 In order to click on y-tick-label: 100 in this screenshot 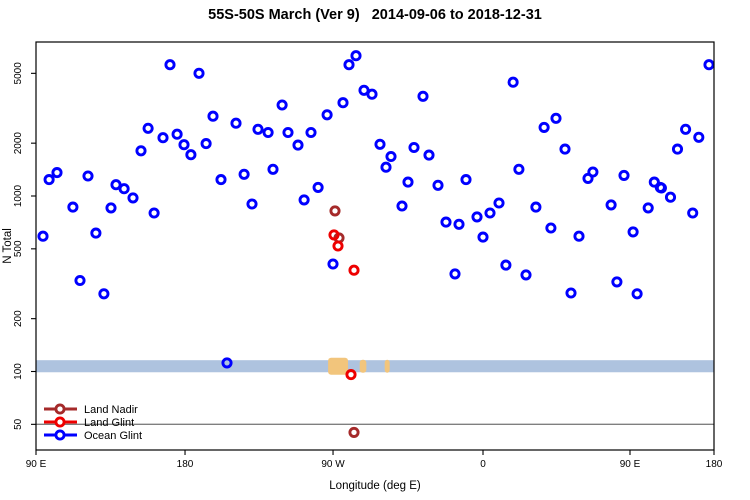, I will do `click(18, 371)`.